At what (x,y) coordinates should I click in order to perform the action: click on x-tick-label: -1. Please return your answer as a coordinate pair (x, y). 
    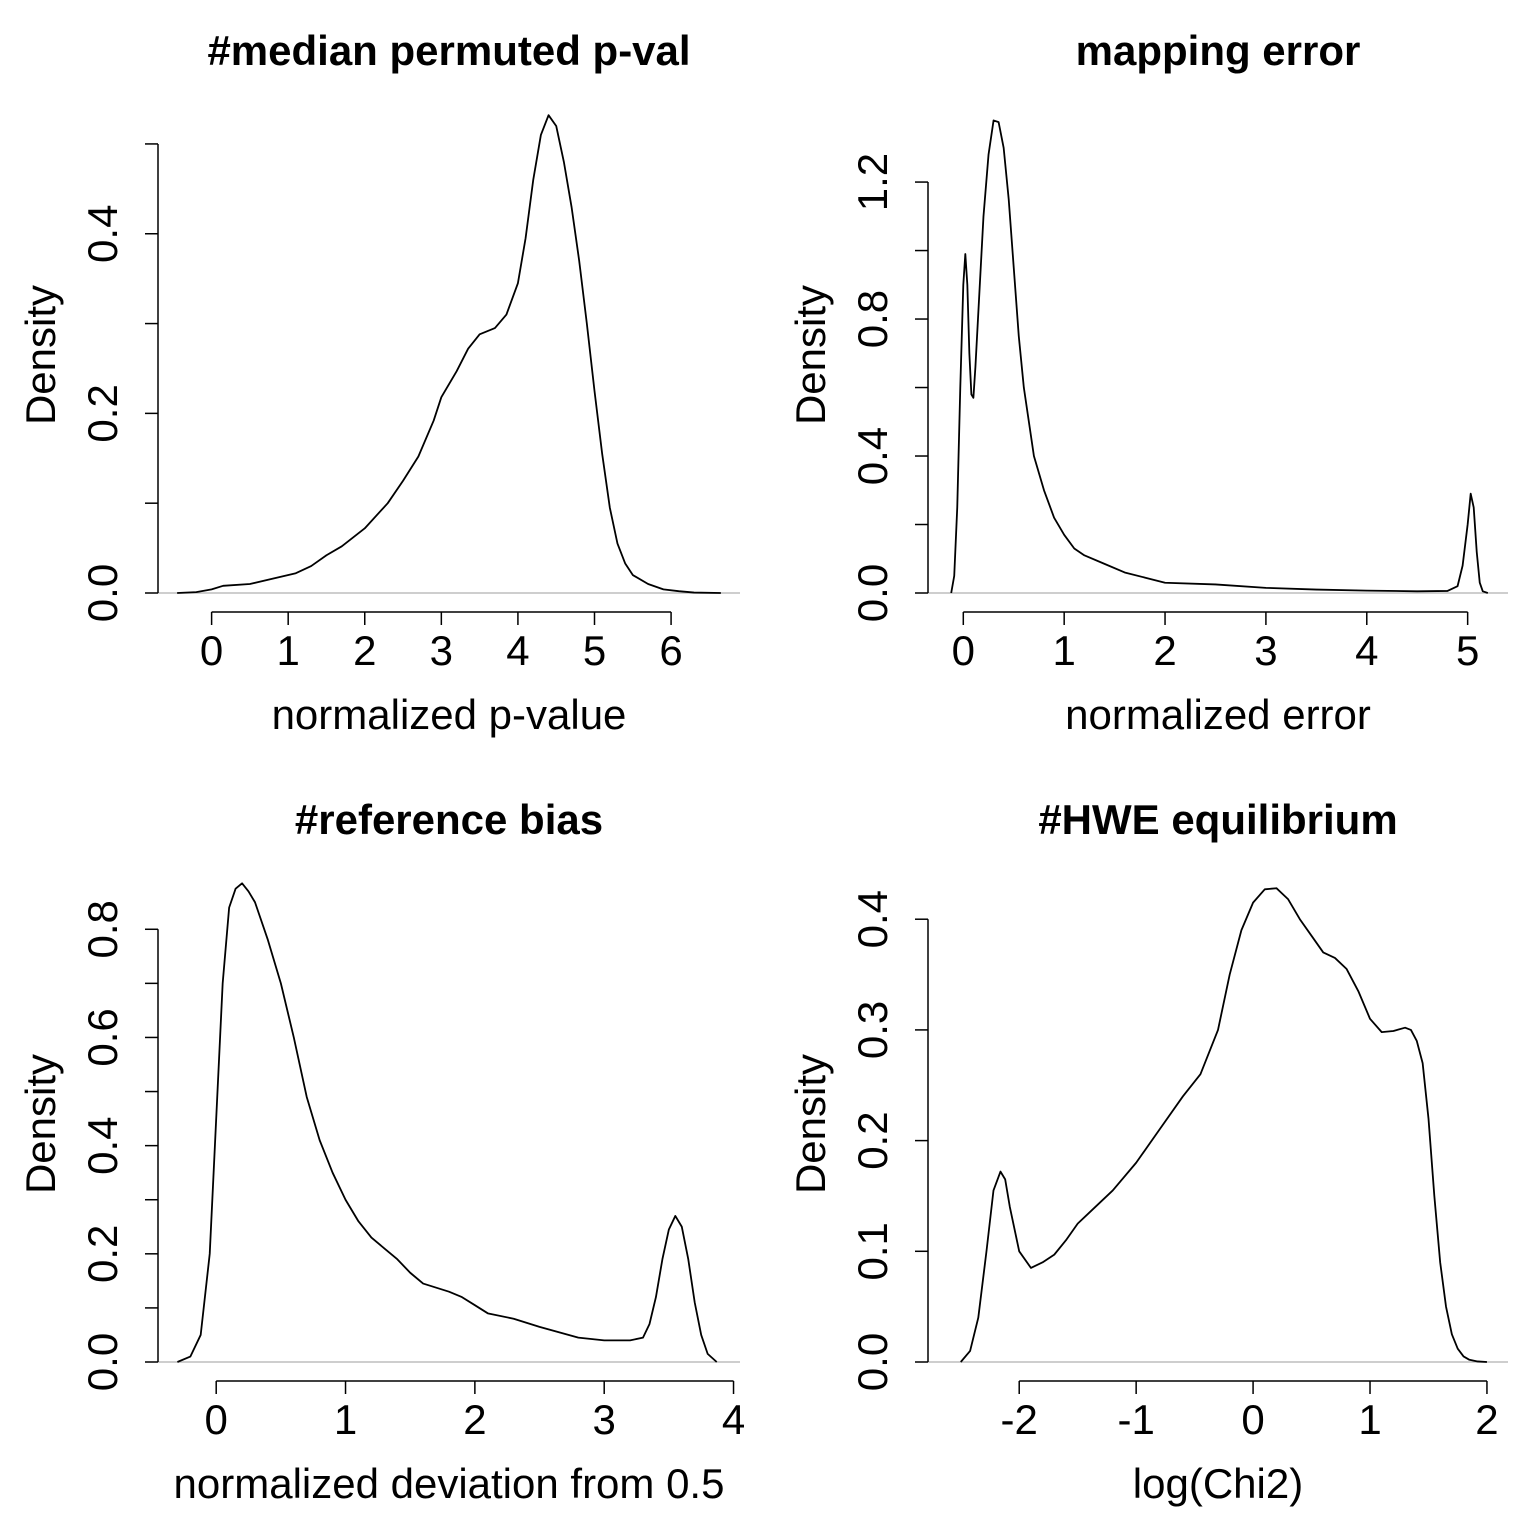
    Looking at the image, I should click on (1135, 1419).